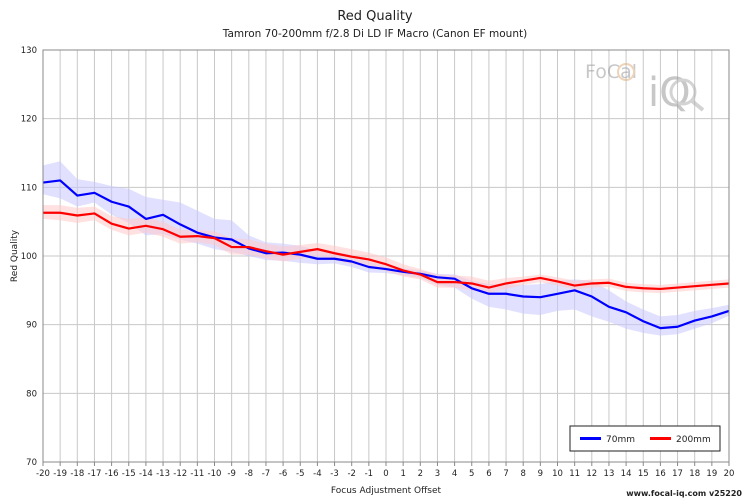  I want to click on x-tick-label: 17, so click(677, 474).